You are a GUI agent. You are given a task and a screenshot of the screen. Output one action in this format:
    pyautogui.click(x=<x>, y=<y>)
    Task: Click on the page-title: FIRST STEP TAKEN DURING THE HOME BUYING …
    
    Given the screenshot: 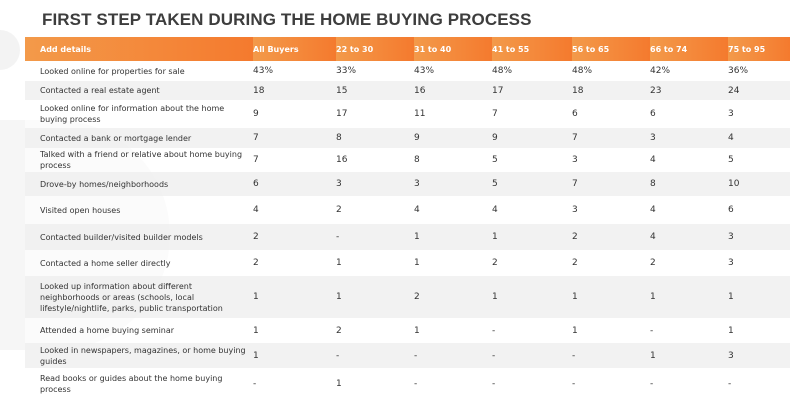 What is the action you would take?
    pyautogui.click(x=287, y=19)
    